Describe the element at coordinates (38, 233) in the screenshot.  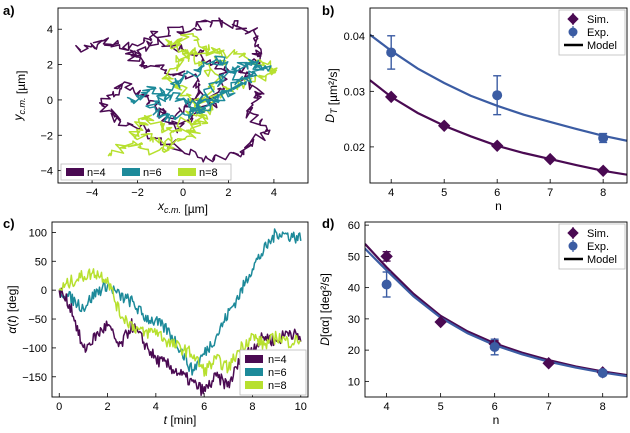
I see `y-tick-label: 100` at that location.